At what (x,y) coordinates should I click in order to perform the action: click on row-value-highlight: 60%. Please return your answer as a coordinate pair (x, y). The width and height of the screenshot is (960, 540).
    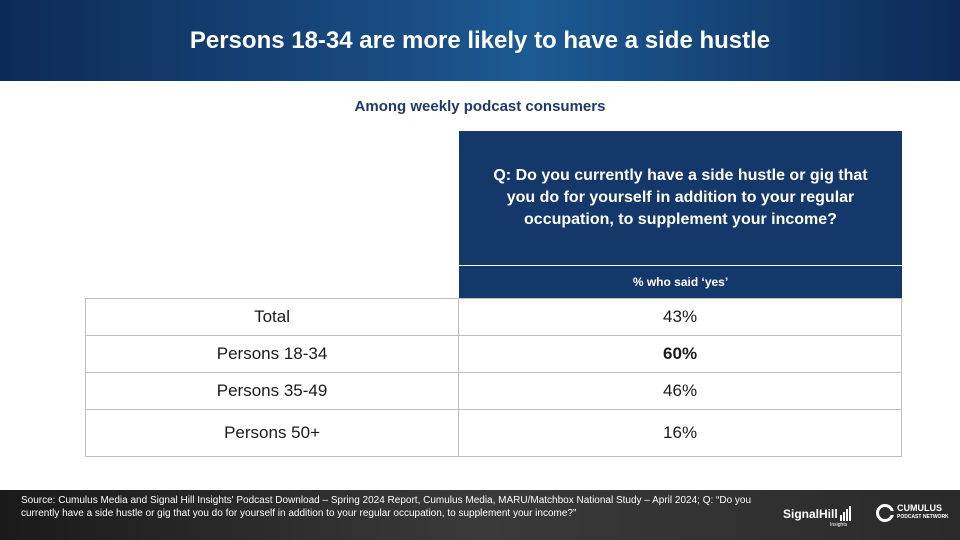
    Looking at the image, I should click on (680, 354).